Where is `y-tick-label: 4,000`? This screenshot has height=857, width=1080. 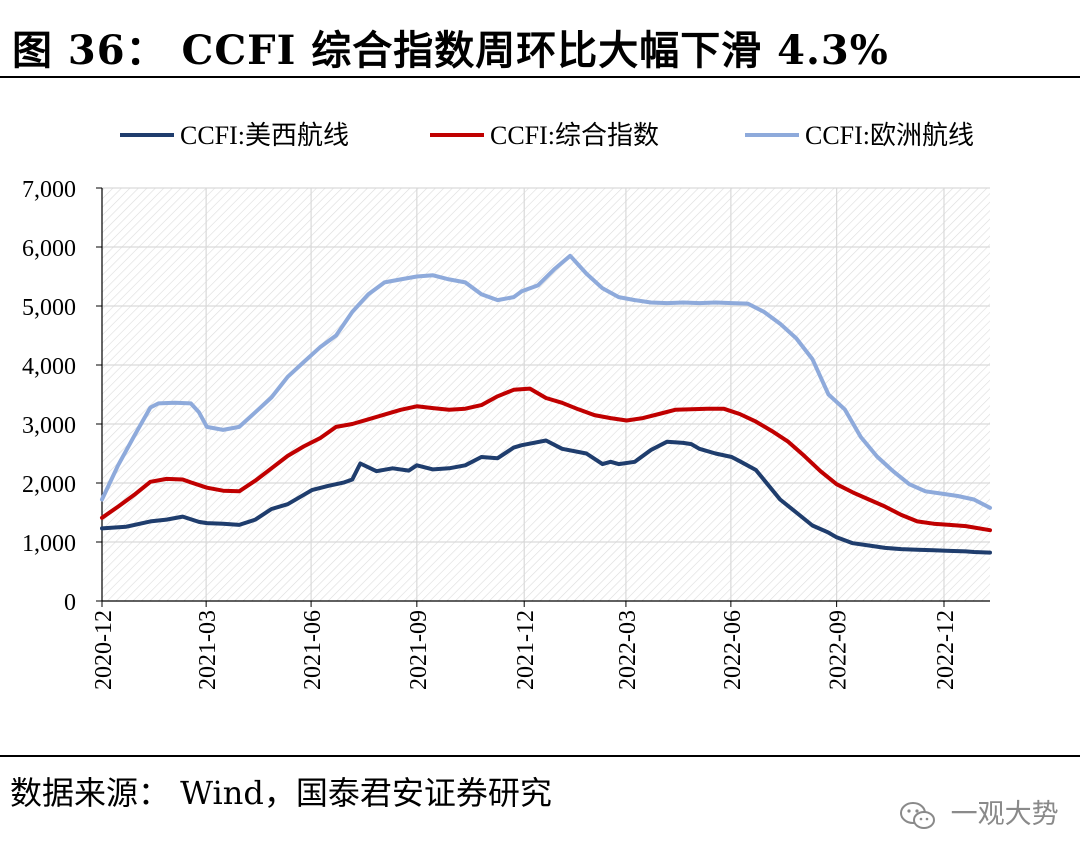 y-tick-label: 4,000 is located at coordinates (49, 367).